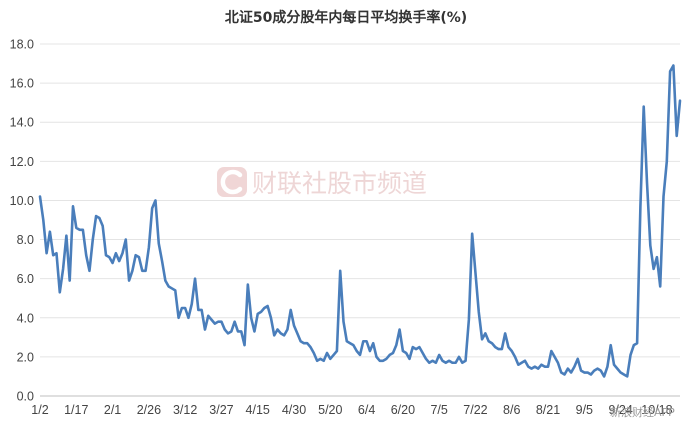 The width and height of the screenshot is (692, 429). What do you see at coordinates (25, 318) in the screenshot?
I see `y-tick-label: 4.0` at bounding box center [25, 318].